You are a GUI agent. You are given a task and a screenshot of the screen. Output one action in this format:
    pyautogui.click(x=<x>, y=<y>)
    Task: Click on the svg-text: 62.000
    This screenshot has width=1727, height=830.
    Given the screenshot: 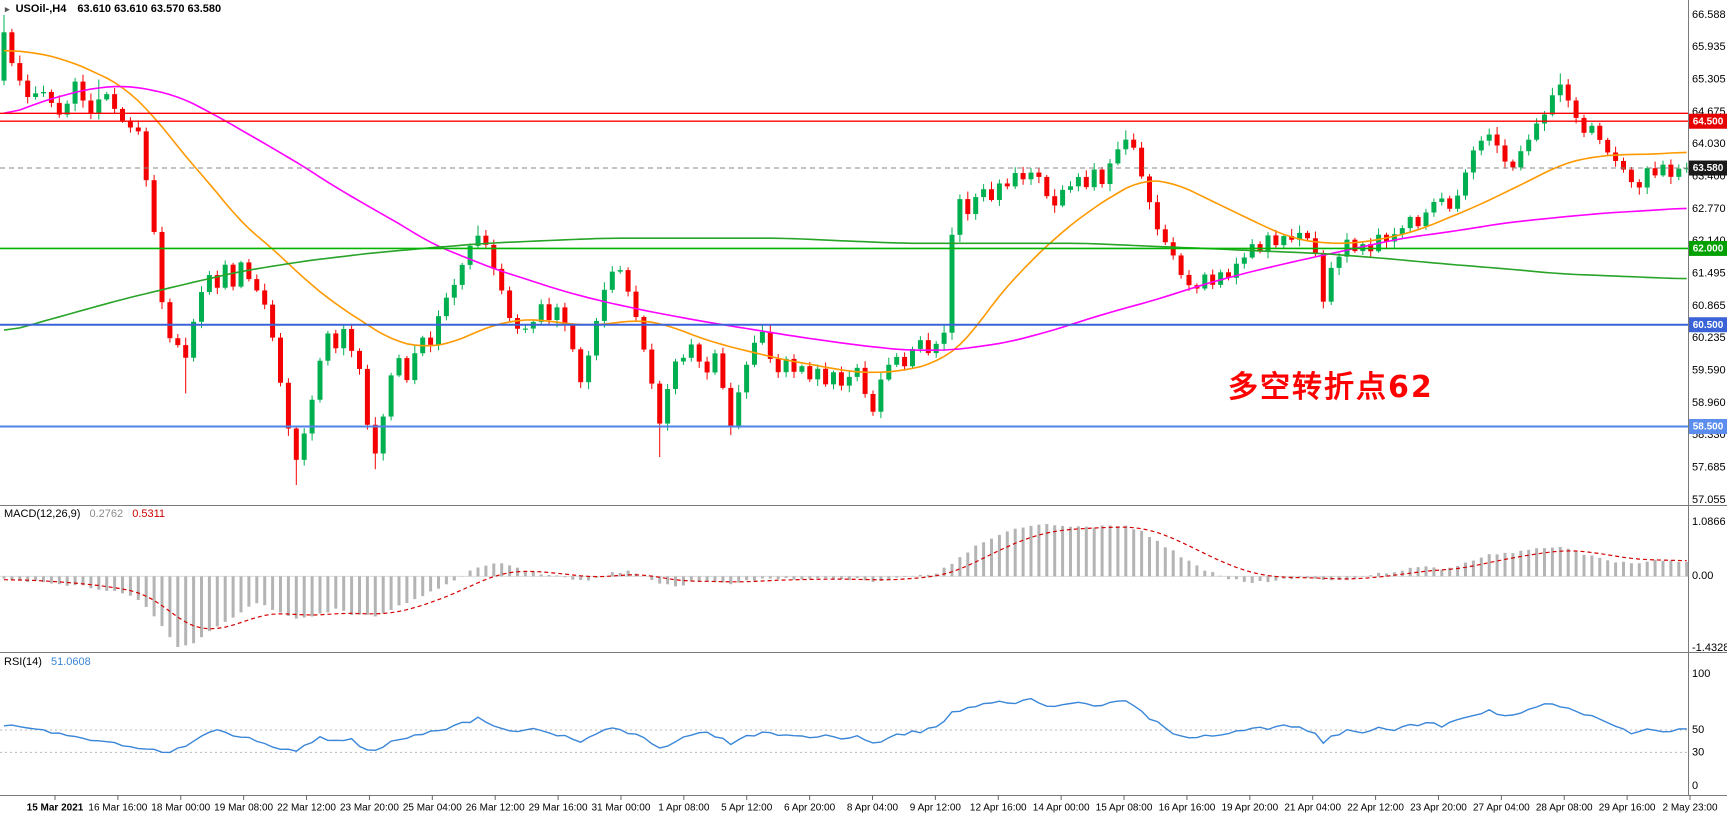 What is the action you would take?
    pyautogui.click(x=1708, y=249)
    